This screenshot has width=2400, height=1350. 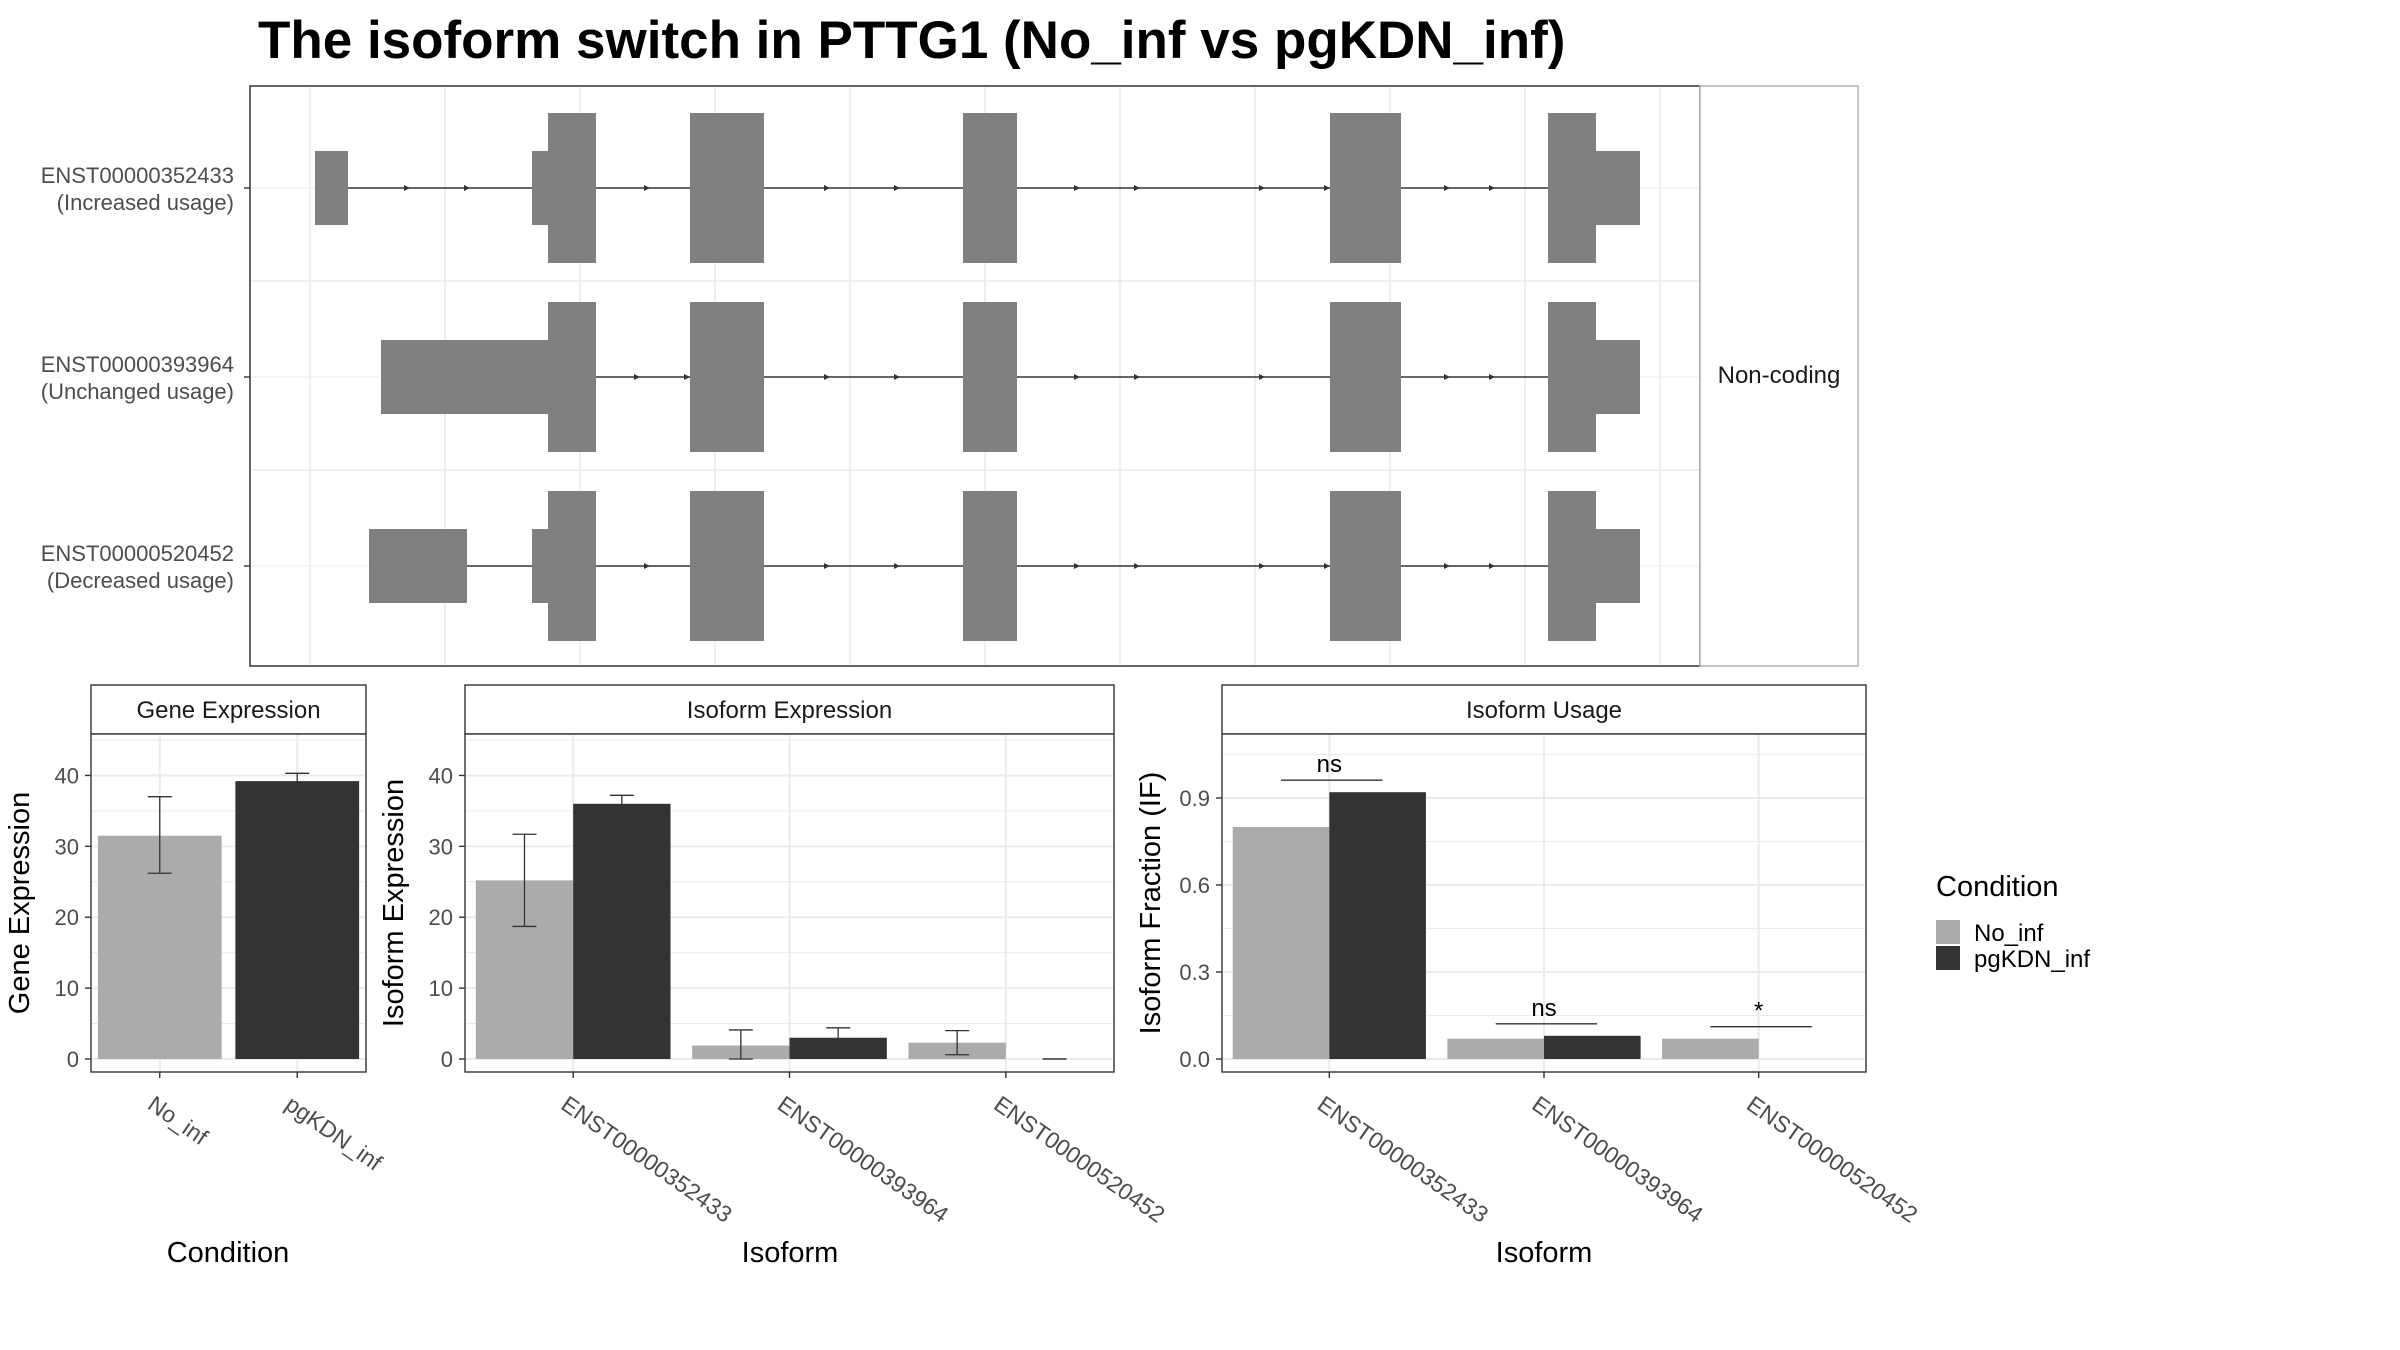 What do you see at coordinates (1758, 1011) in the screenshot?
I see `significance-label: *` at bounding box center [1758, 1011].